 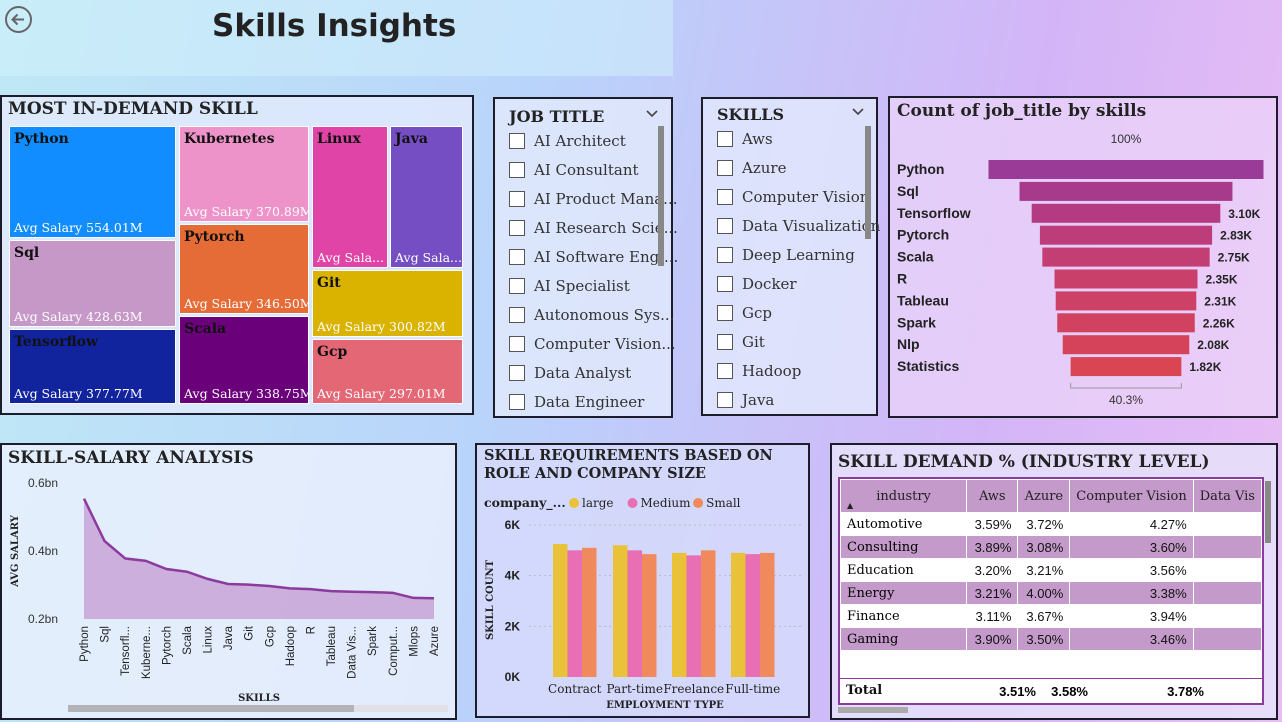 I want to click on skill-option-java: Java, so click(x=745, y=400).